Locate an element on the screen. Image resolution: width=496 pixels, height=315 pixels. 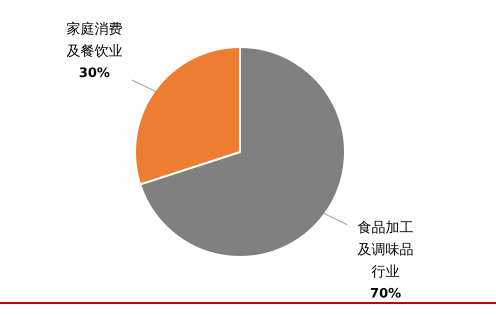
slice-label: 家庭消费及餐饮业 is located at coordinates (94, 40).